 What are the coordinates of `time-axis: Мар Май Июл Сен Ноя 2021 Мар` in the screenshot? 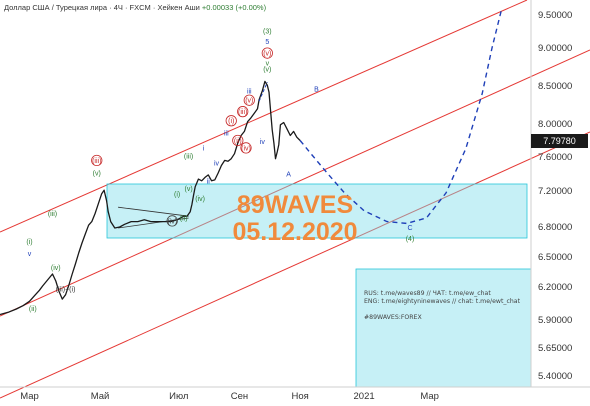 It's located at (295, 394).